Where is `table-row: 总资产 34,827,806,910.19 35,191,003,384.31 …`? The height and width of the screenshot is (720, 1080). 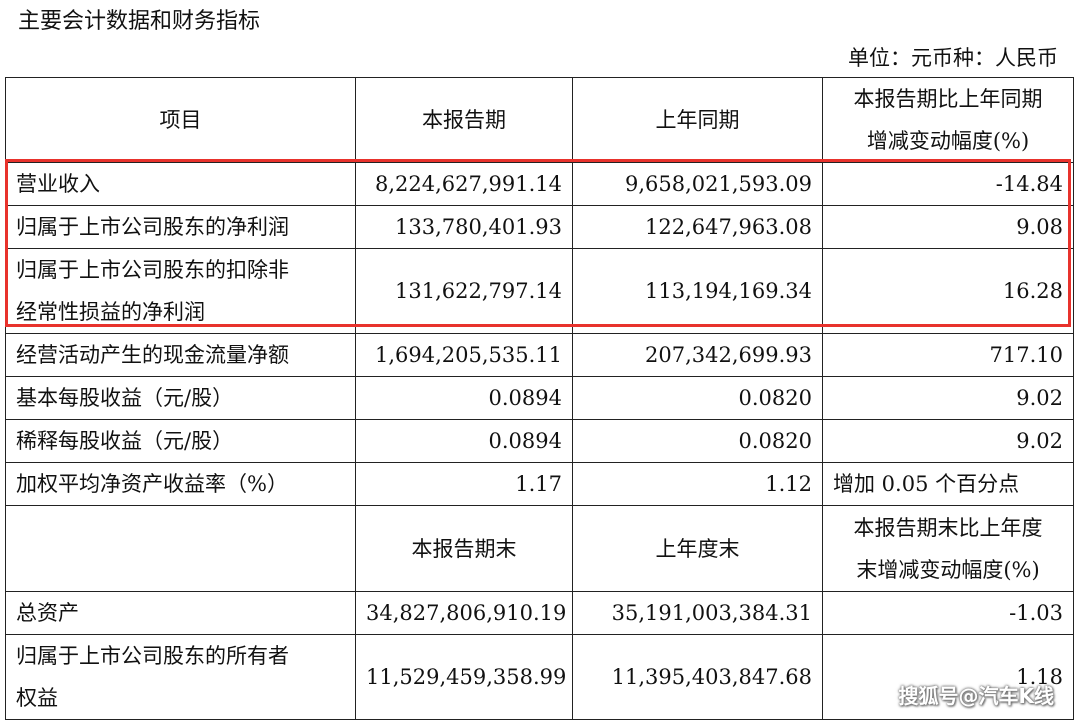 table-row: 总资产 34,827,806,910.19 35,191,003,384.31 … is located at coordinates (539, 613).